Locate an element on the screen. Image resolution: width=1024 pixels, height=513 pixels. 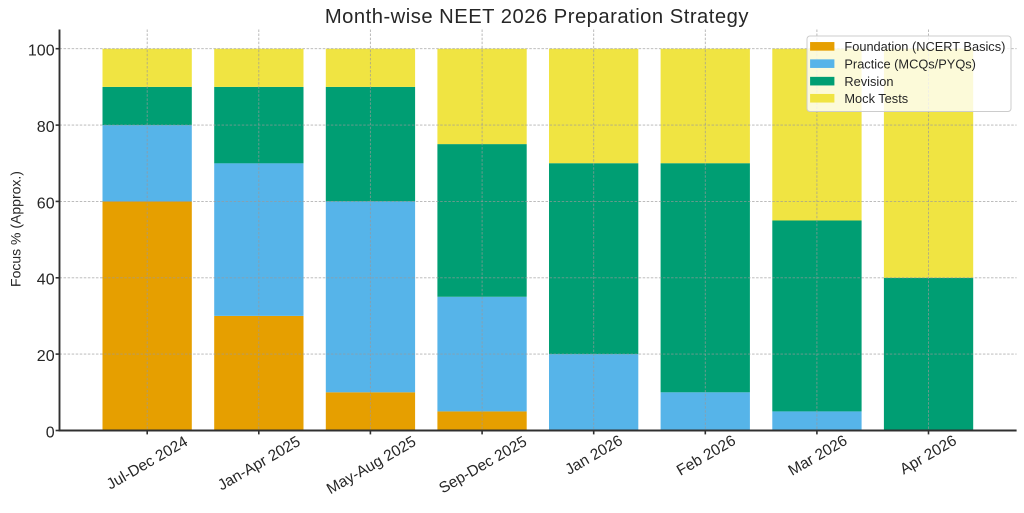
svg-text: 0 is located at coordinates (50, 432).